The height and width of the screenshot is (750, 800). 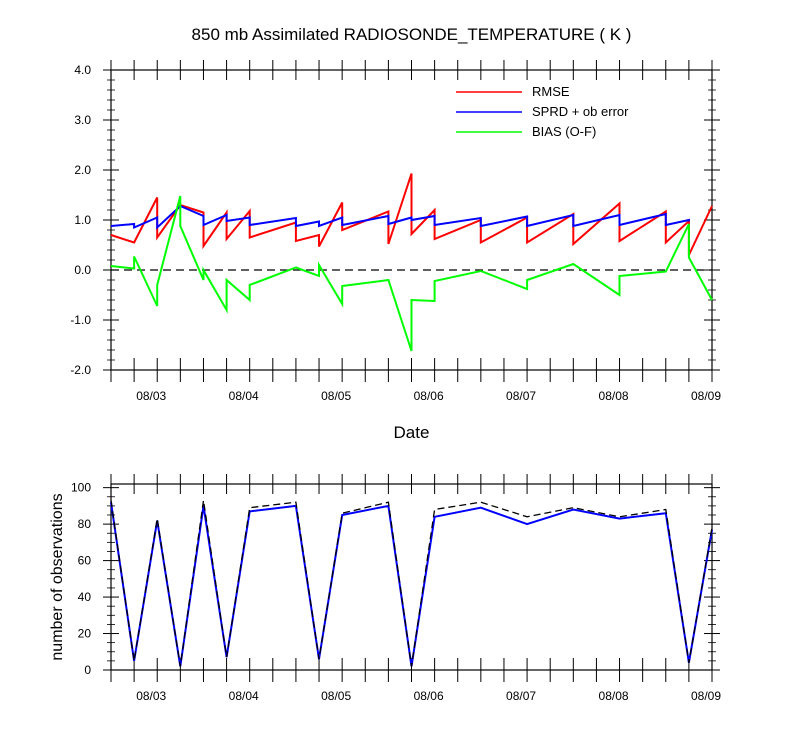 What do you see at coordinates (706, 696) in the screenshot?
I see `bottom-x-tick-label: 08/09` at bounding box center [706, 696].